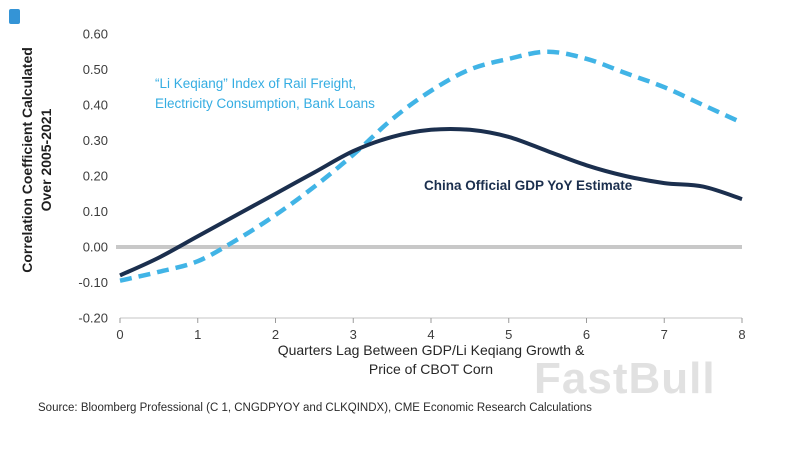 The height and width of the screenshot is (449, 787). Describe the element at coordinates (431, 368) in the screenshot. I see `x-axis-title-line2: Price of CBOT Corn` at that location.